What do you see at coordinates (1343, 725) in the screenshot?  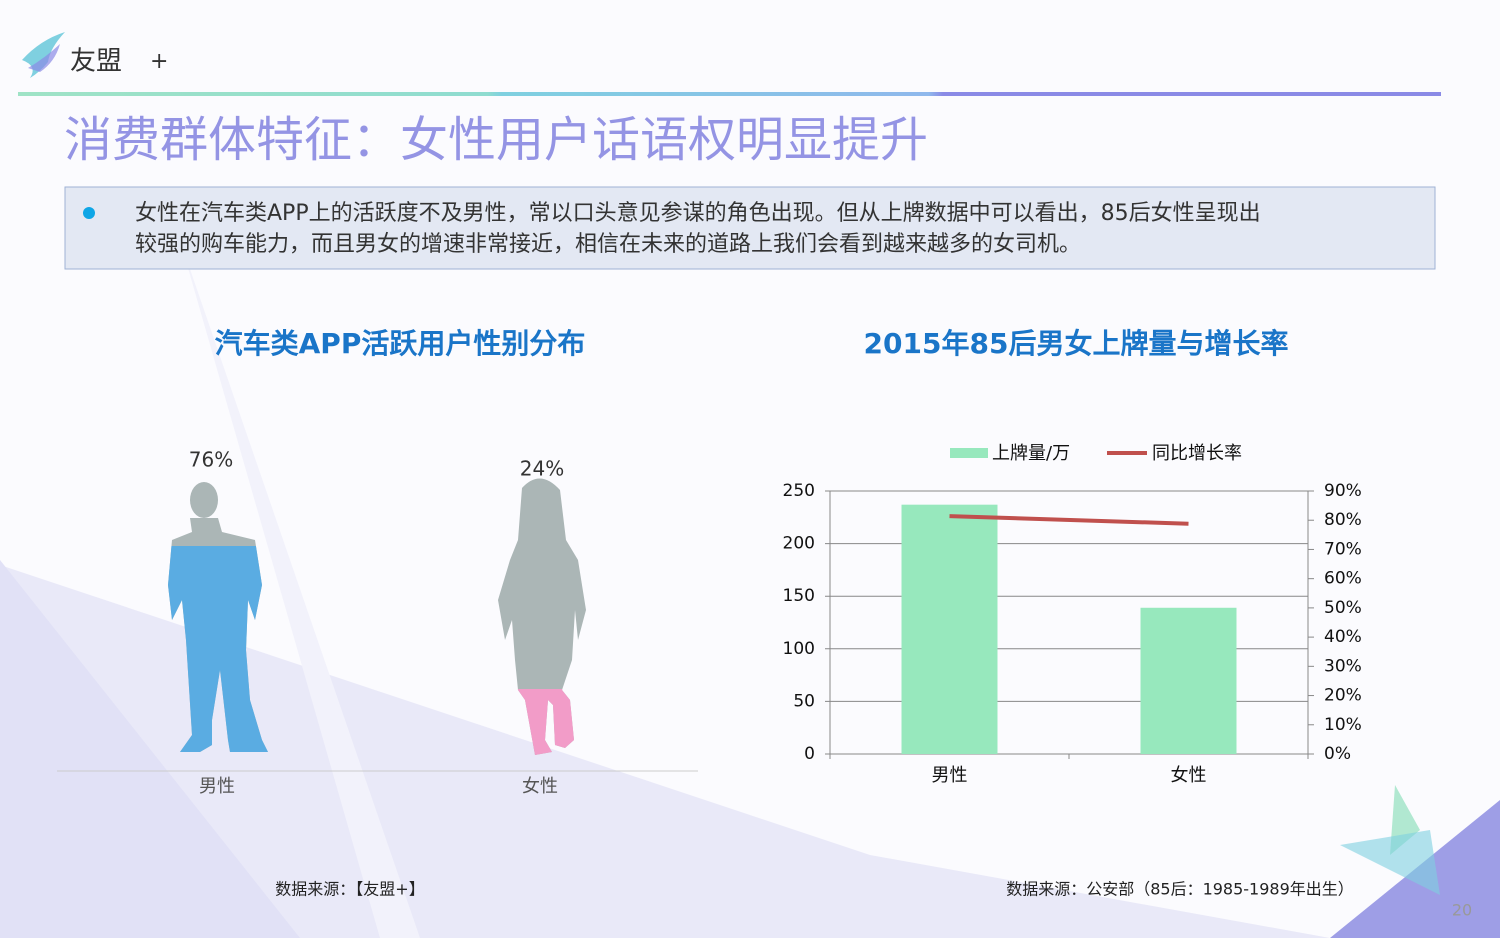 I see `y2-tick-label: 10%` at bounding box center [1343, 725].